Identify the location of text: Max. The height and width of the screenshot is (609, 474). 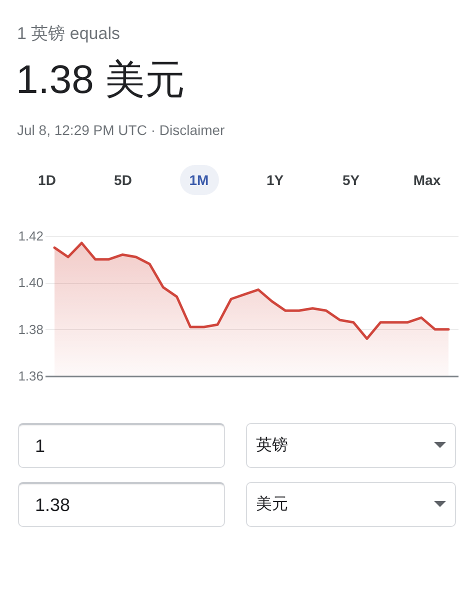
(427, 180).